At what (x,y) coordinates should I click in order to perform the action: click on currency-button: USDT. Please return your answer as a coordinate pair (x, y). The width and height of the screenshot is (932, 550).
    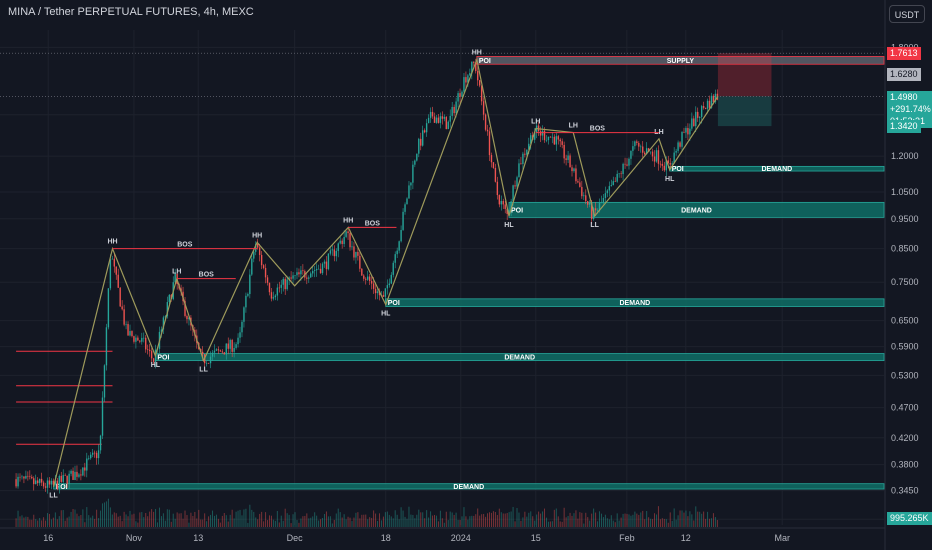
    Looking at the image, I should click on (907, 14).